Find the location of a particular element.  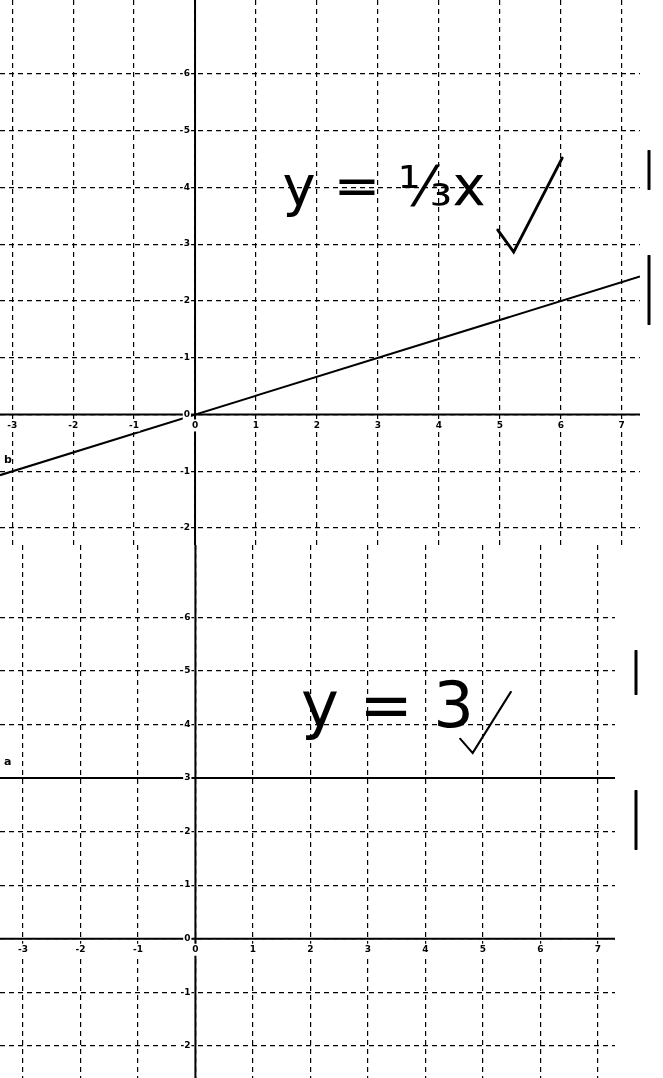

annotation: y = 3 is located at coordinates (387, 704).